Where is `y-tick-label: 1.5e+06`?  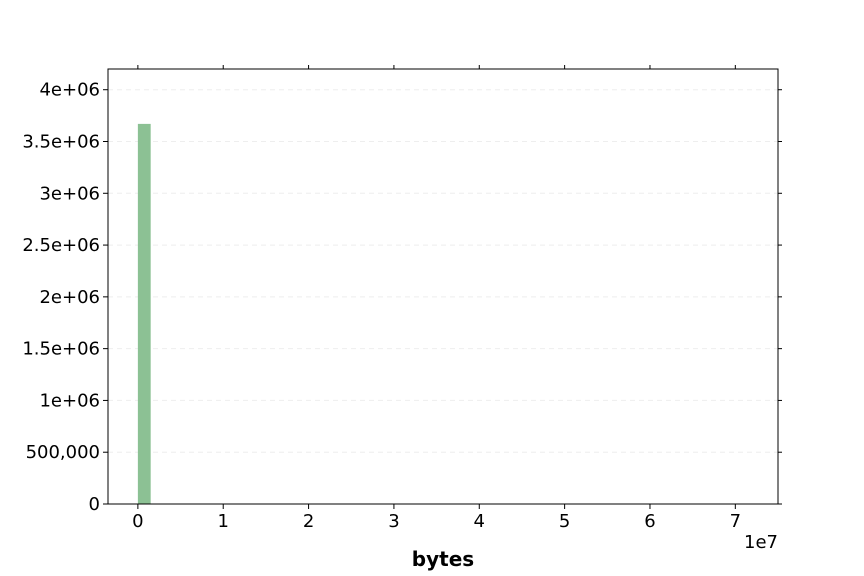
y-tick-label: 1.5e+06 is located at coordinates (61, 349).